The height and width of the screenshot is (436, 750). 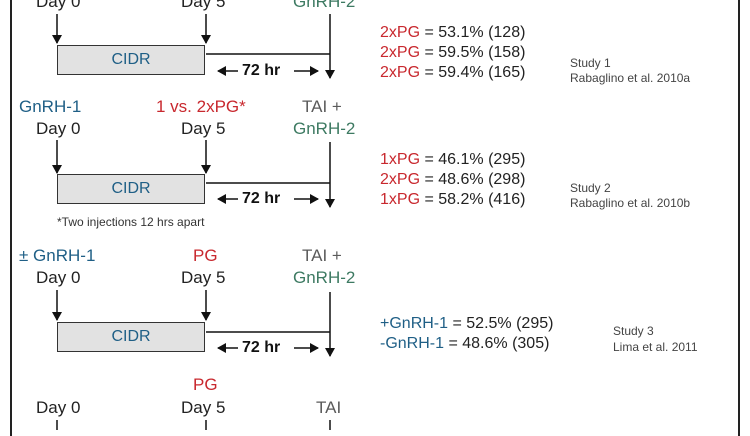 I want to click on result-value: = 48.6% (298), so click(x=475, y=179).